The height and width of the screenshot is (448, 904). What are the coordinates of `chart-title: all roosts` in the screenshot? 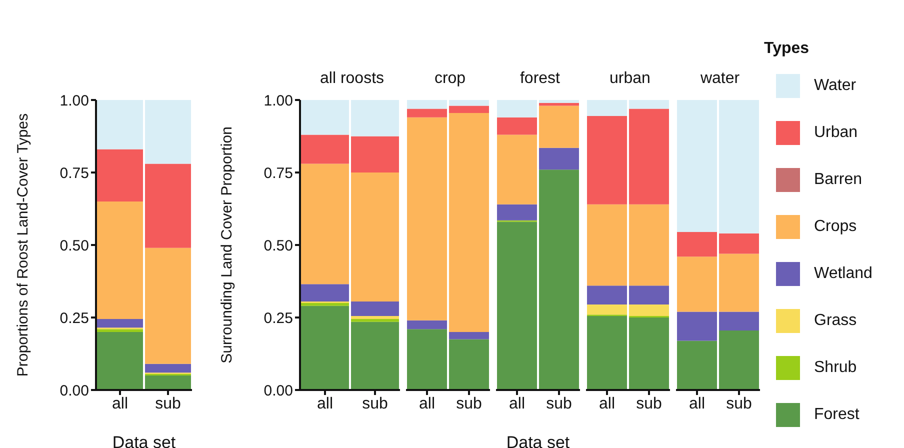 It's located at (352, 79).